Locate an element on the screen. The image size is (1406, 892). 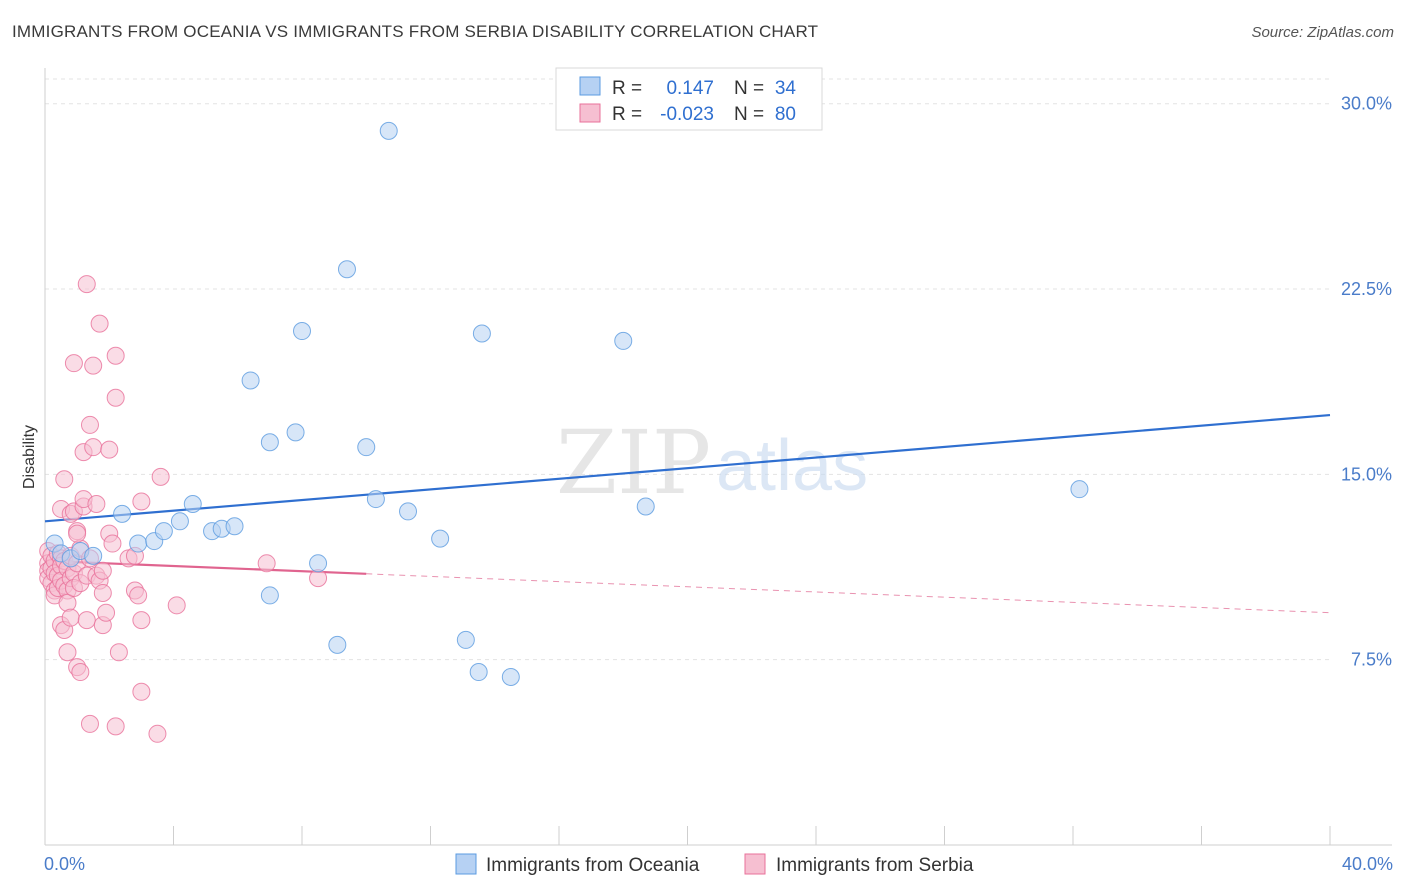
y-tick-label: 15.0% is located at coordinates (1366, 474).